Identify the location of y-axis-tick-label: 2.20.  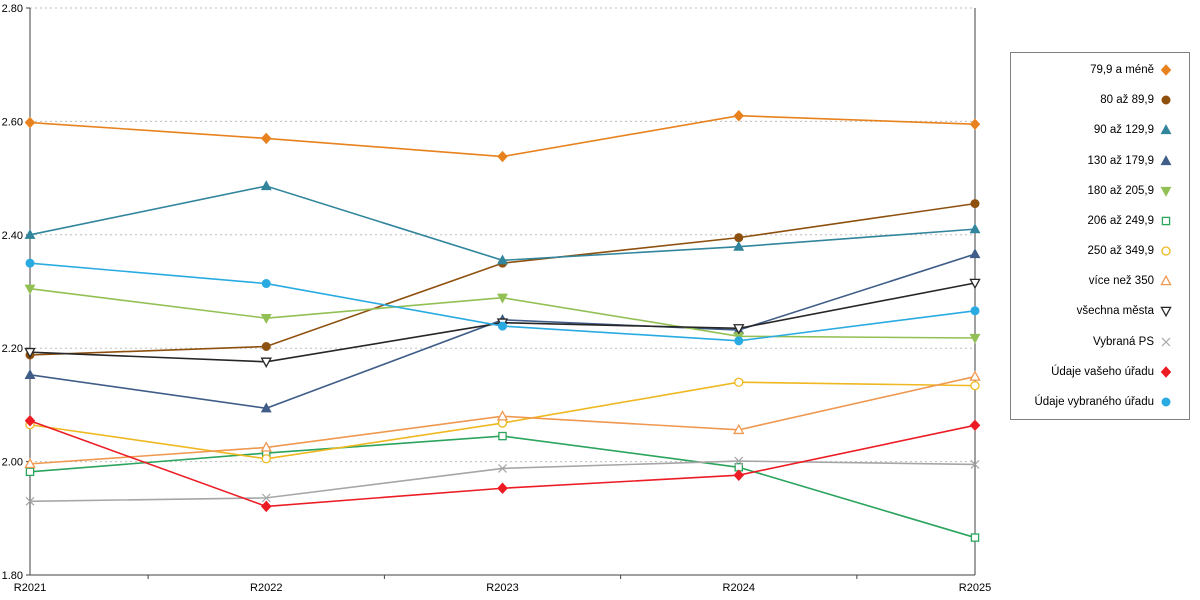
(12, 349).